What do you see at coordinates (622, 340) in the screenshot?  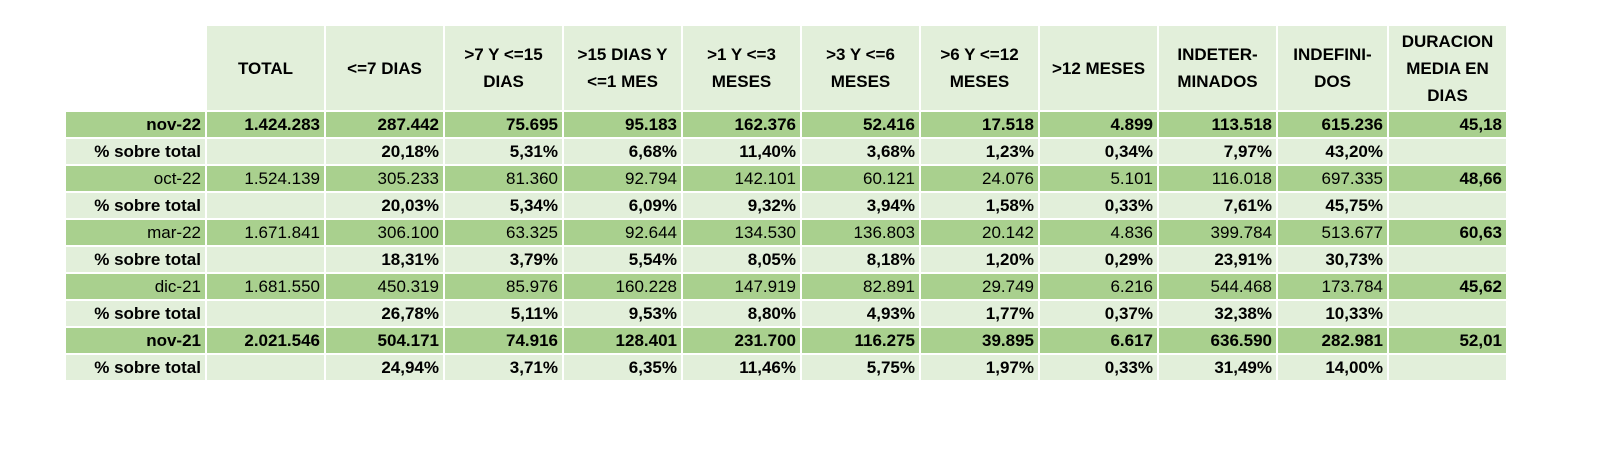 I see `table-cell: 128.401` at bounding box center [622, 340].